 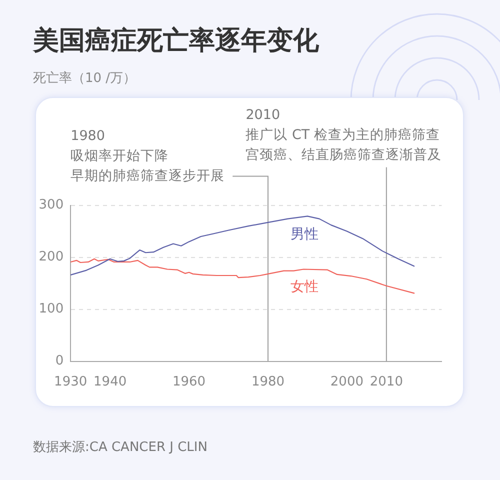 I want to click on x-tick-label: 1980, so click(x=268, y=382).